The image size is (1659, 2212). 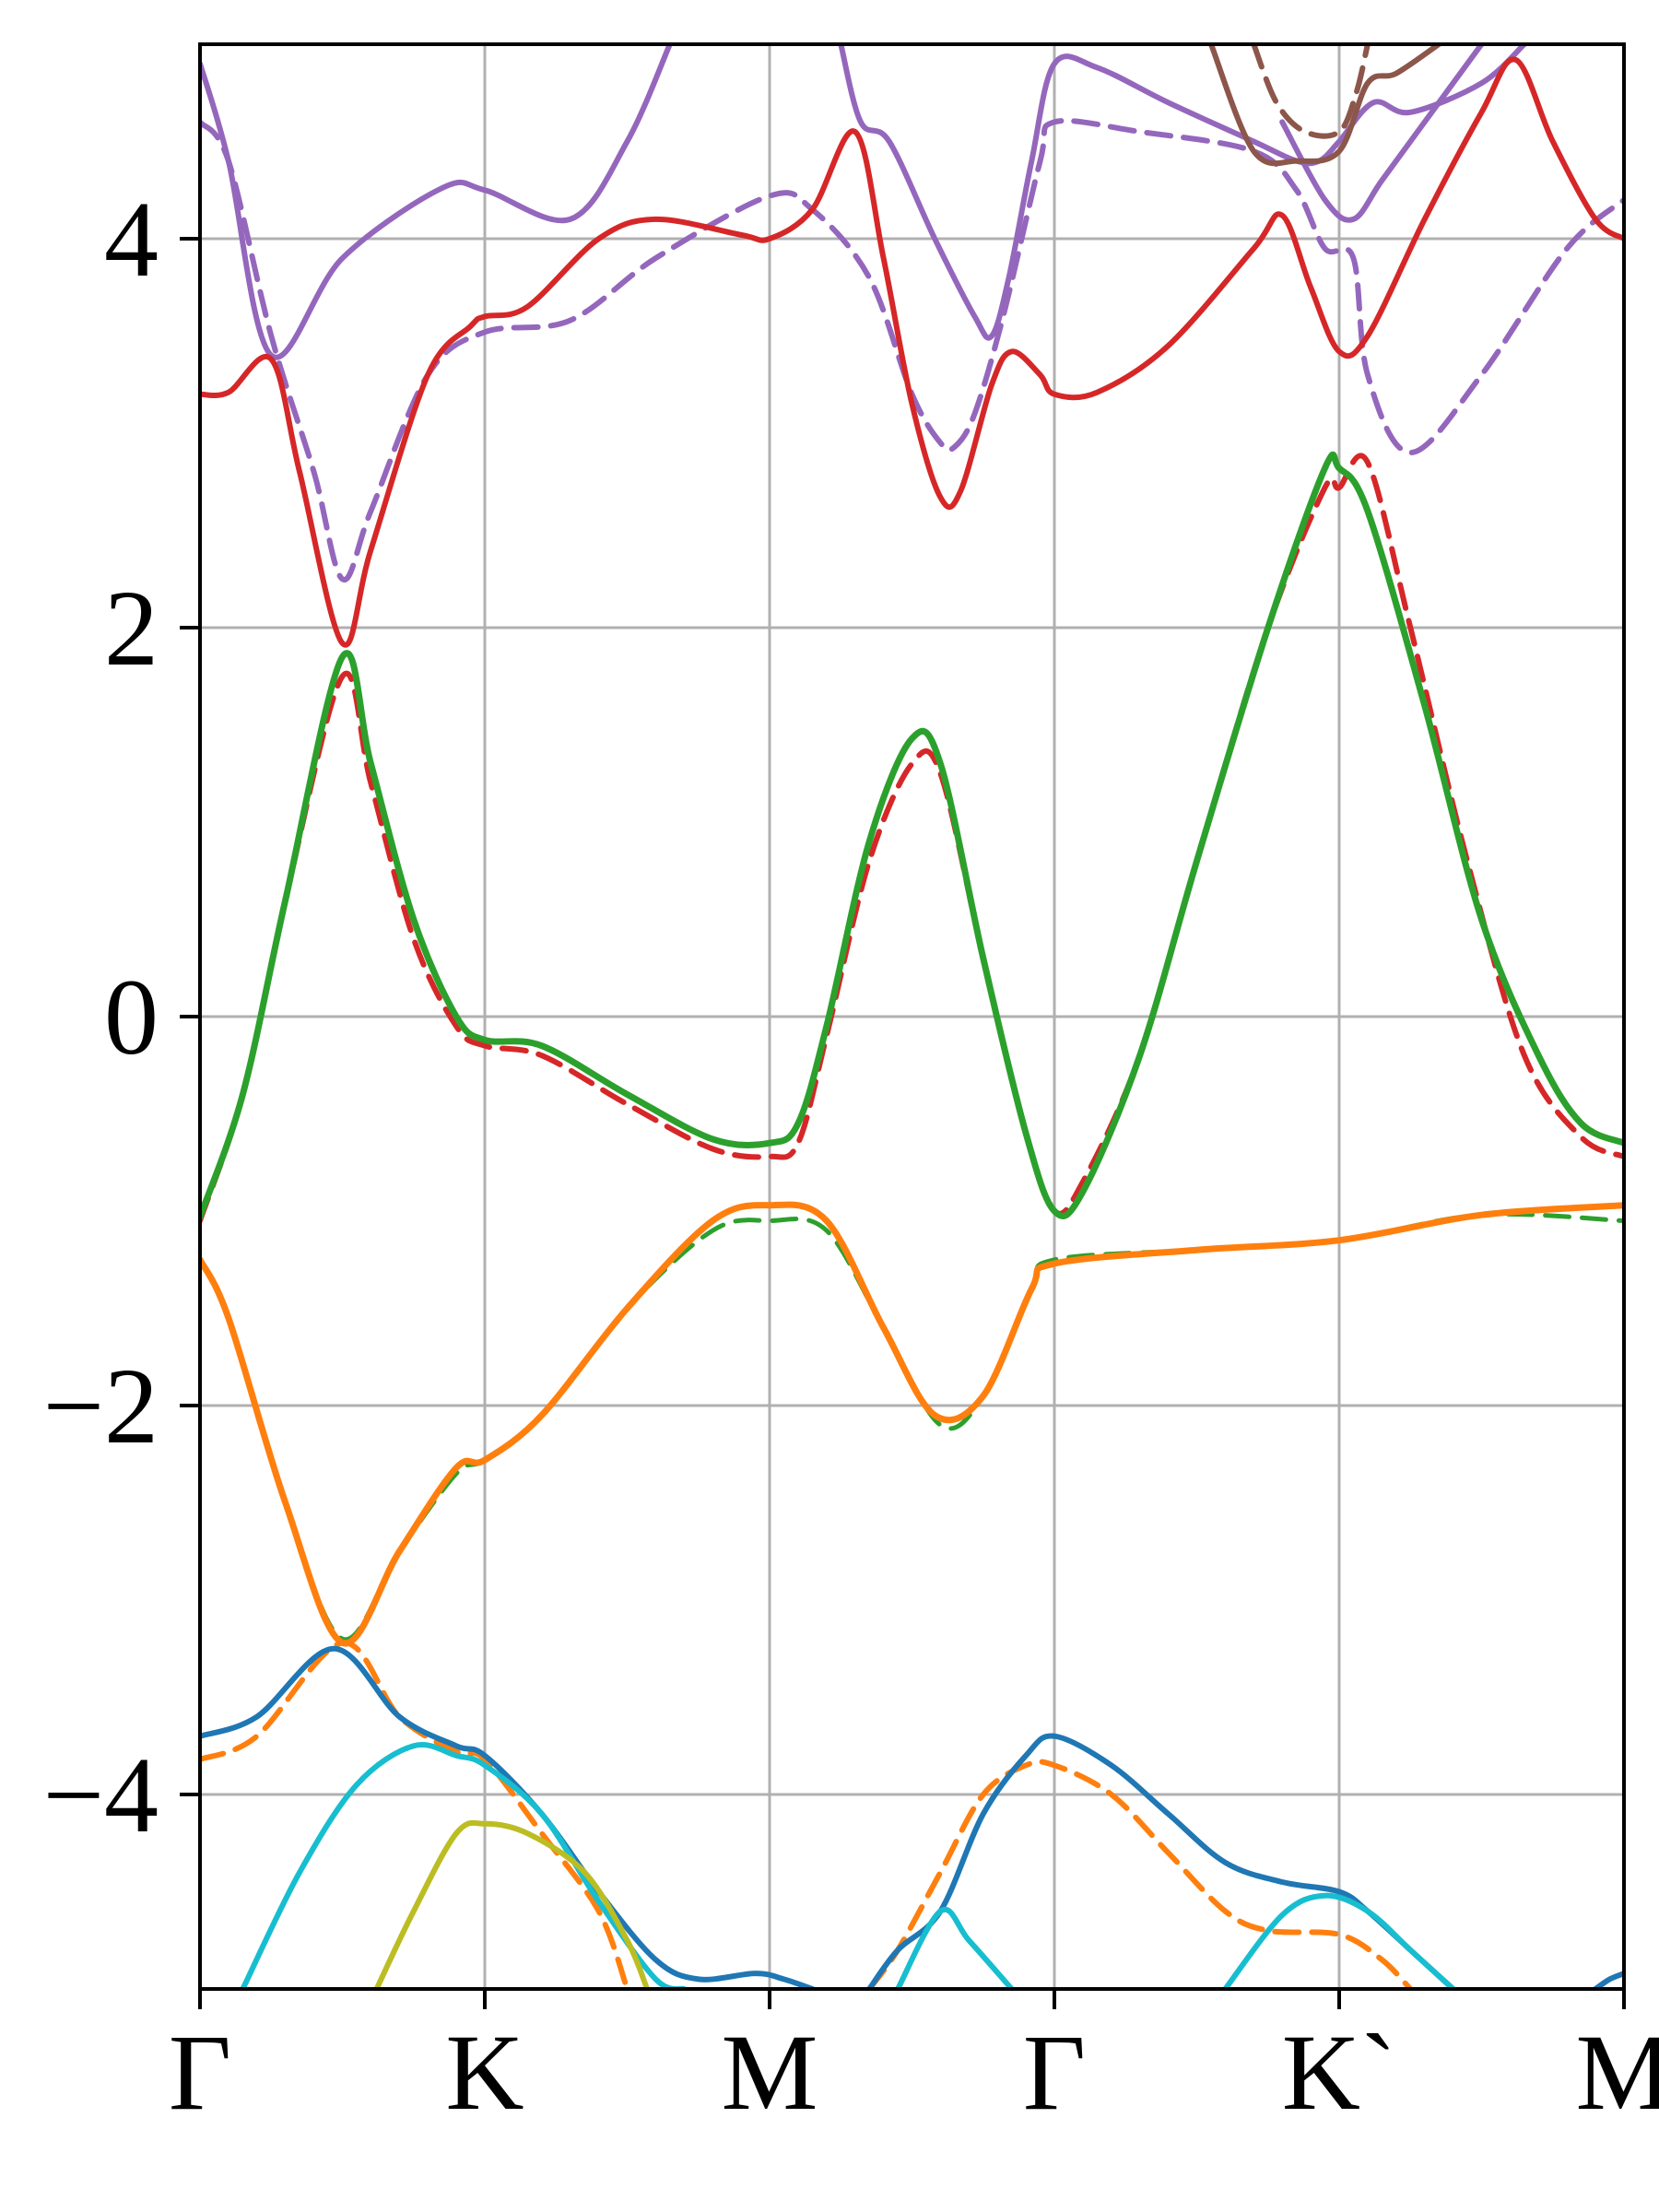 What do you see at coordinates (131, 1017) in the screenshot?
I see `y-tick-label: 0` at bounding box center [131, 1017].